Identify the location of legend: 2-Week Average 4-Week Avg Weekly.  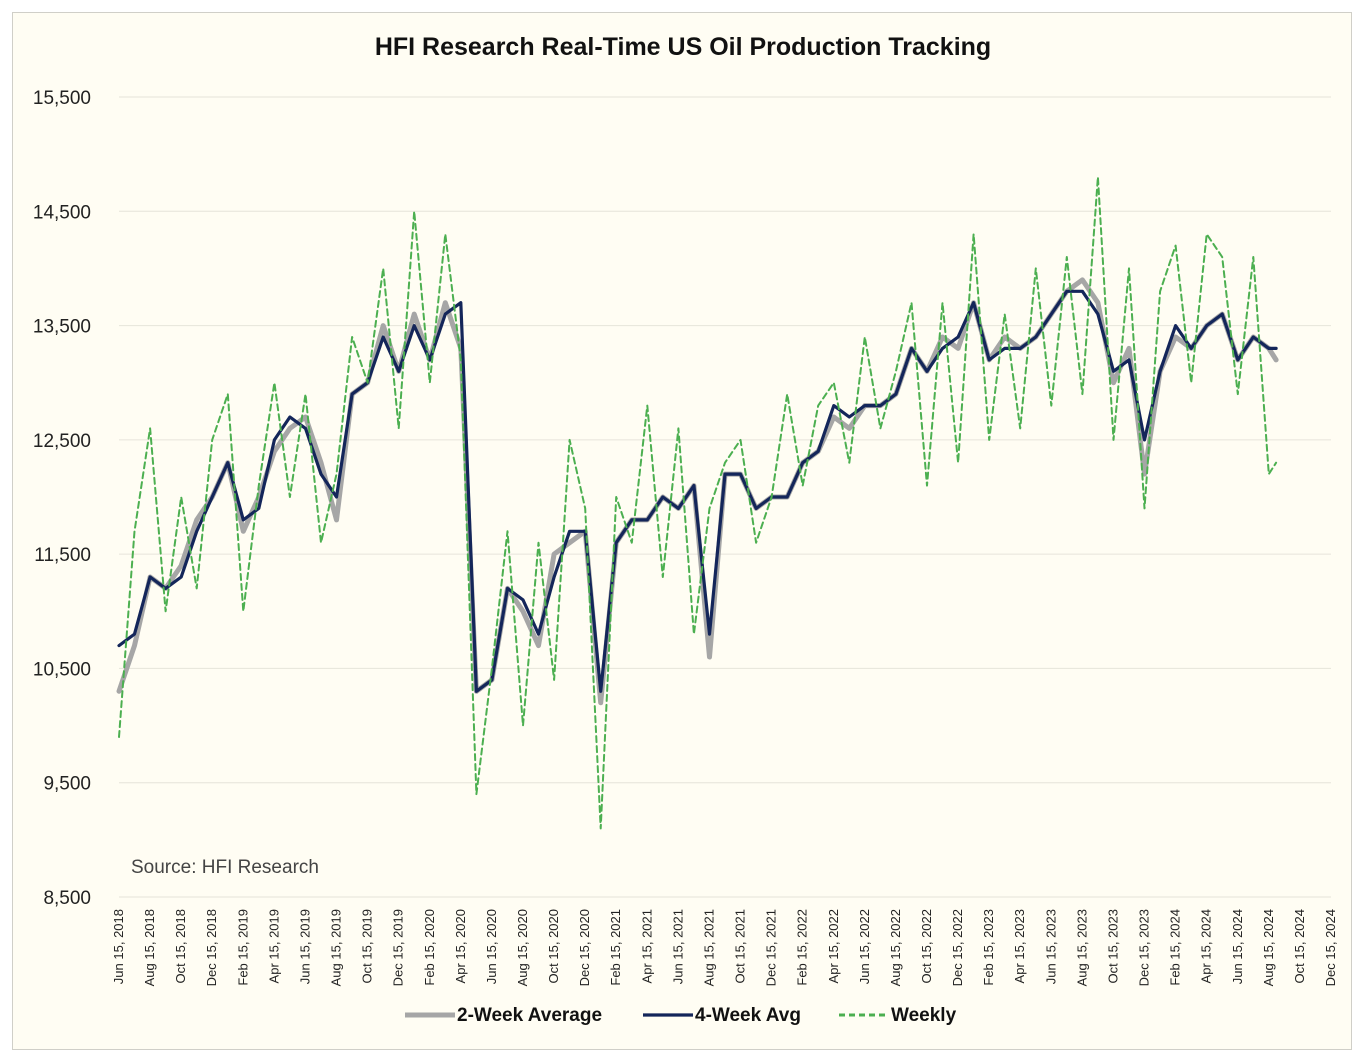
(681, 1015).